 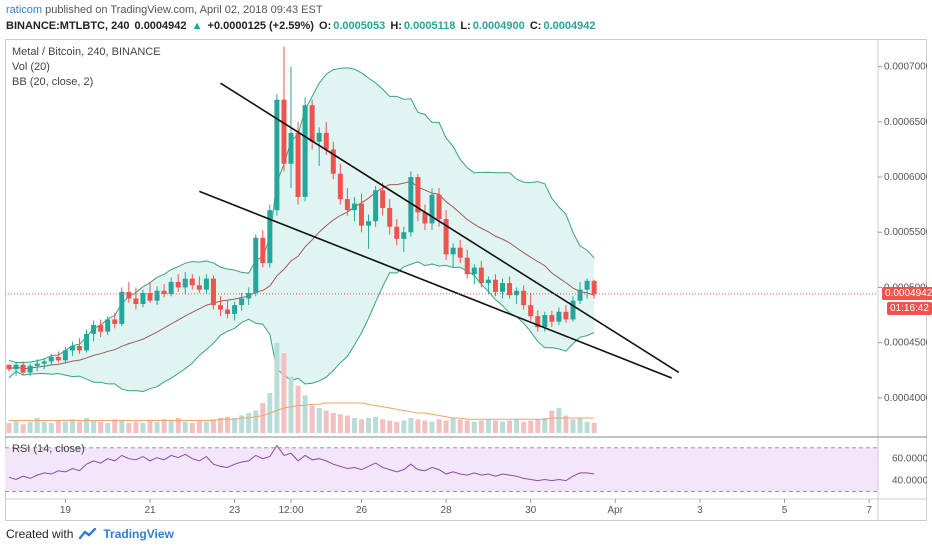 What do you see at coordinates (150, 510) in the screenshot?
I see `time-tick-label: 21` at bounding box center [150, 510].